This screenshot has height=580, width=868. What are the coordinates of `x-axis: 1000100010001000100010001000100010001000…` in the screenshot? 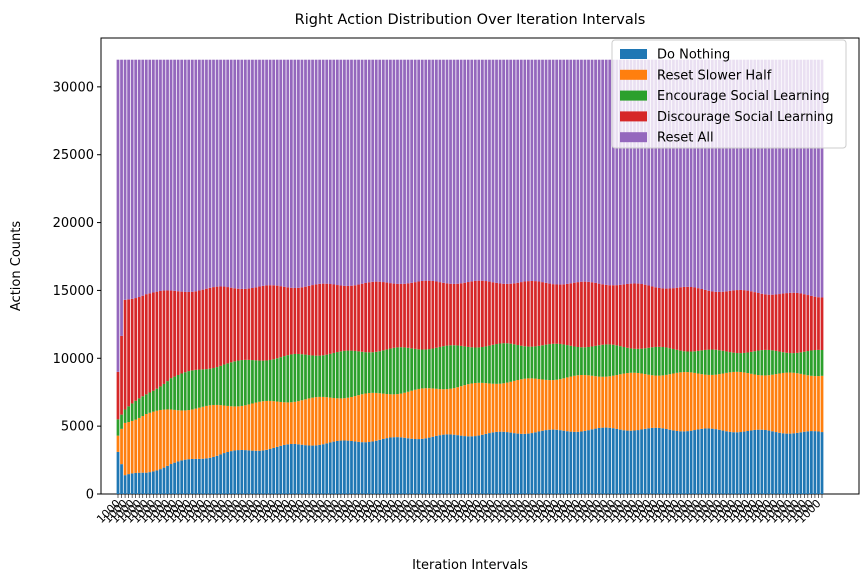 It's located at (459, 510).